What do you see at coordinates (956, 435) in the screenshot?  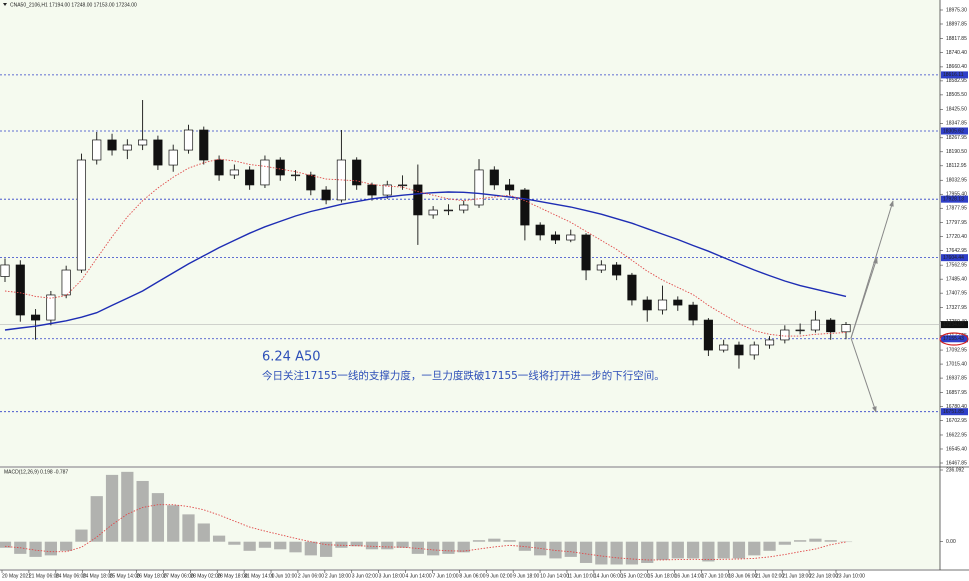 I see `y-tick-label: 16622.95` at bounding box center [956, 435].